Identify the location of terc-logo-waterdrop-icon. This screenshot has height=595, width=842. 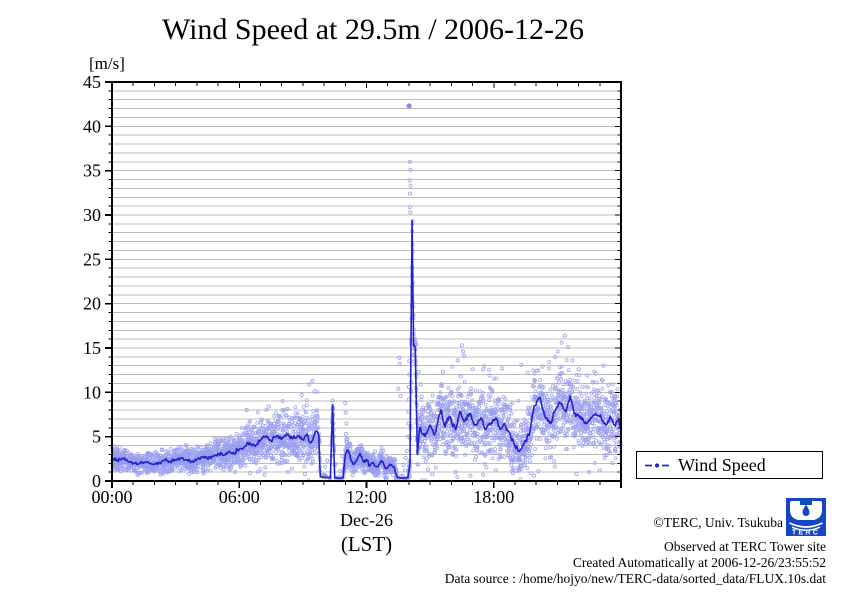
(806, 510).